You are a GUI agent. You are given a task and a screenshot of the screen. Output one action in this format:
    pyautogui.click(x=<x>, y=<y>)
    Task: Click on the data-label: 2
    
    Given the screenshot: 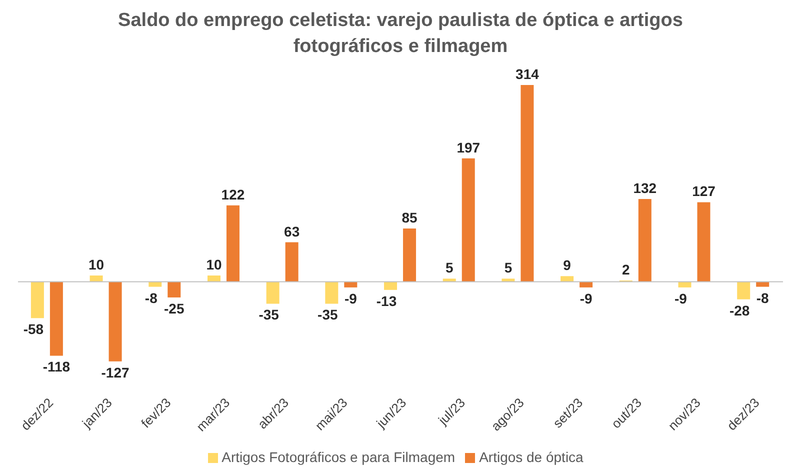 What is the action you would take?
    pyautogui.click(x=626, y=270)
    